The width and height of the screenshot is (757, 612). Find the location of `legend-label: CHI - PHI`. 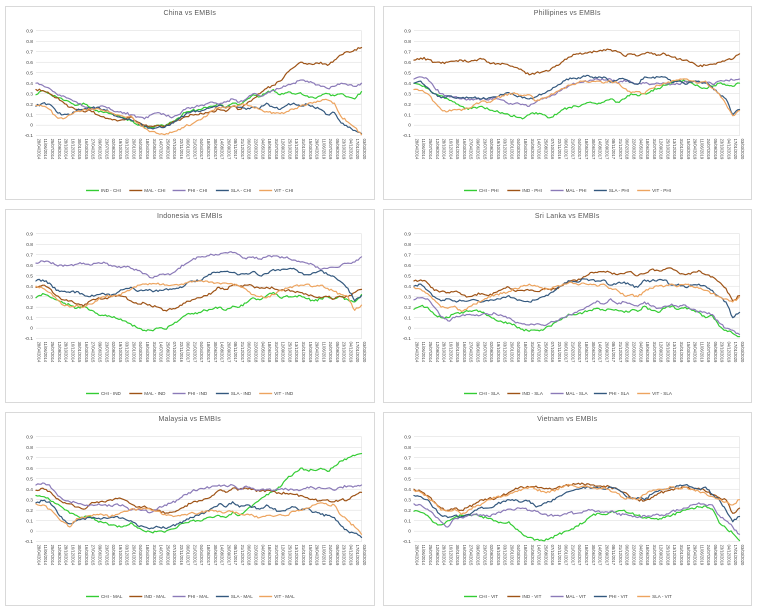

legend-label: CHI - PHI is located at coordinates (488, 190).